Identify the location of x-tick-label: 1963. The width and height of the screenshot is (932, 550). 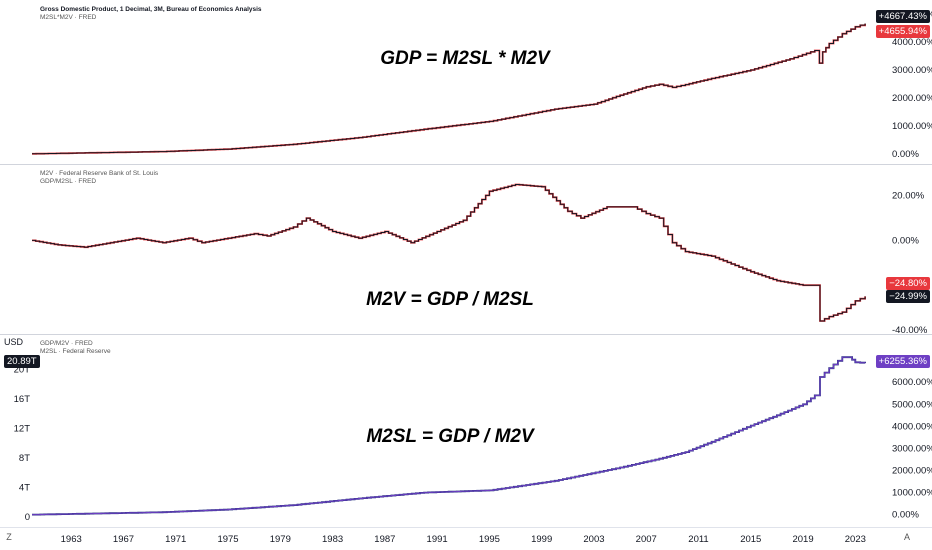
(71, 539).